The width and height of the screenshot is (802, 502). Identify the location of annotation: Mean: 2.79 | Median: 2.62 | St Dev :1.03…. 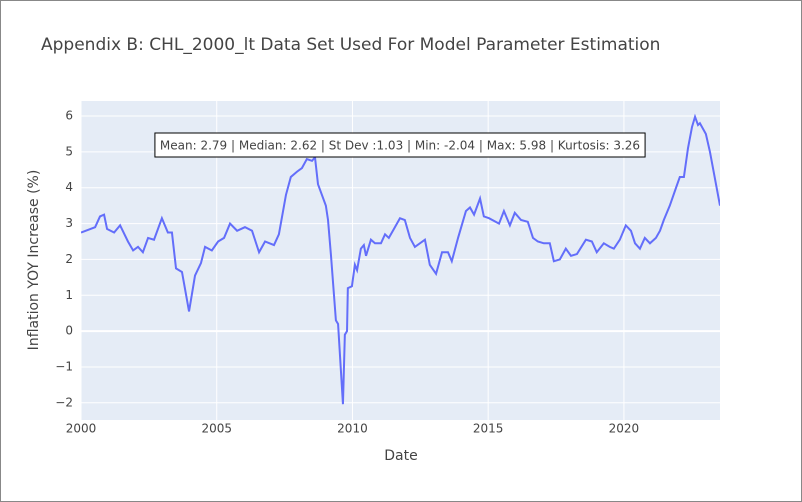
(400, 146).